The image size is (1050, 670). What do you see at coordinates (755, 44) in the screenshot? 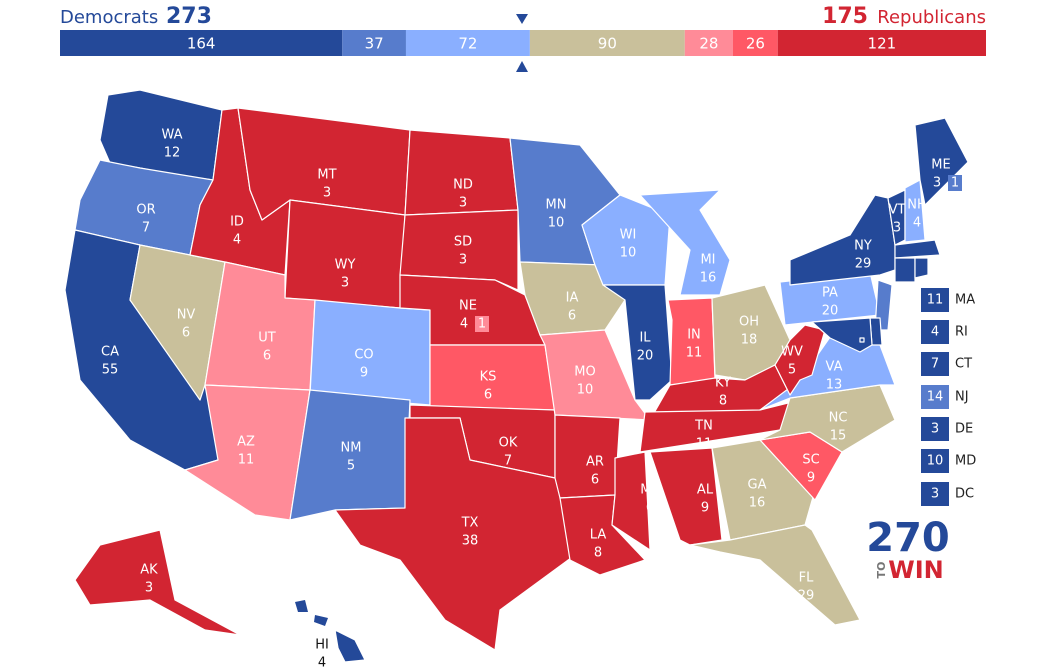
I see `tally-label: 26` at bounding box center [755, 44].